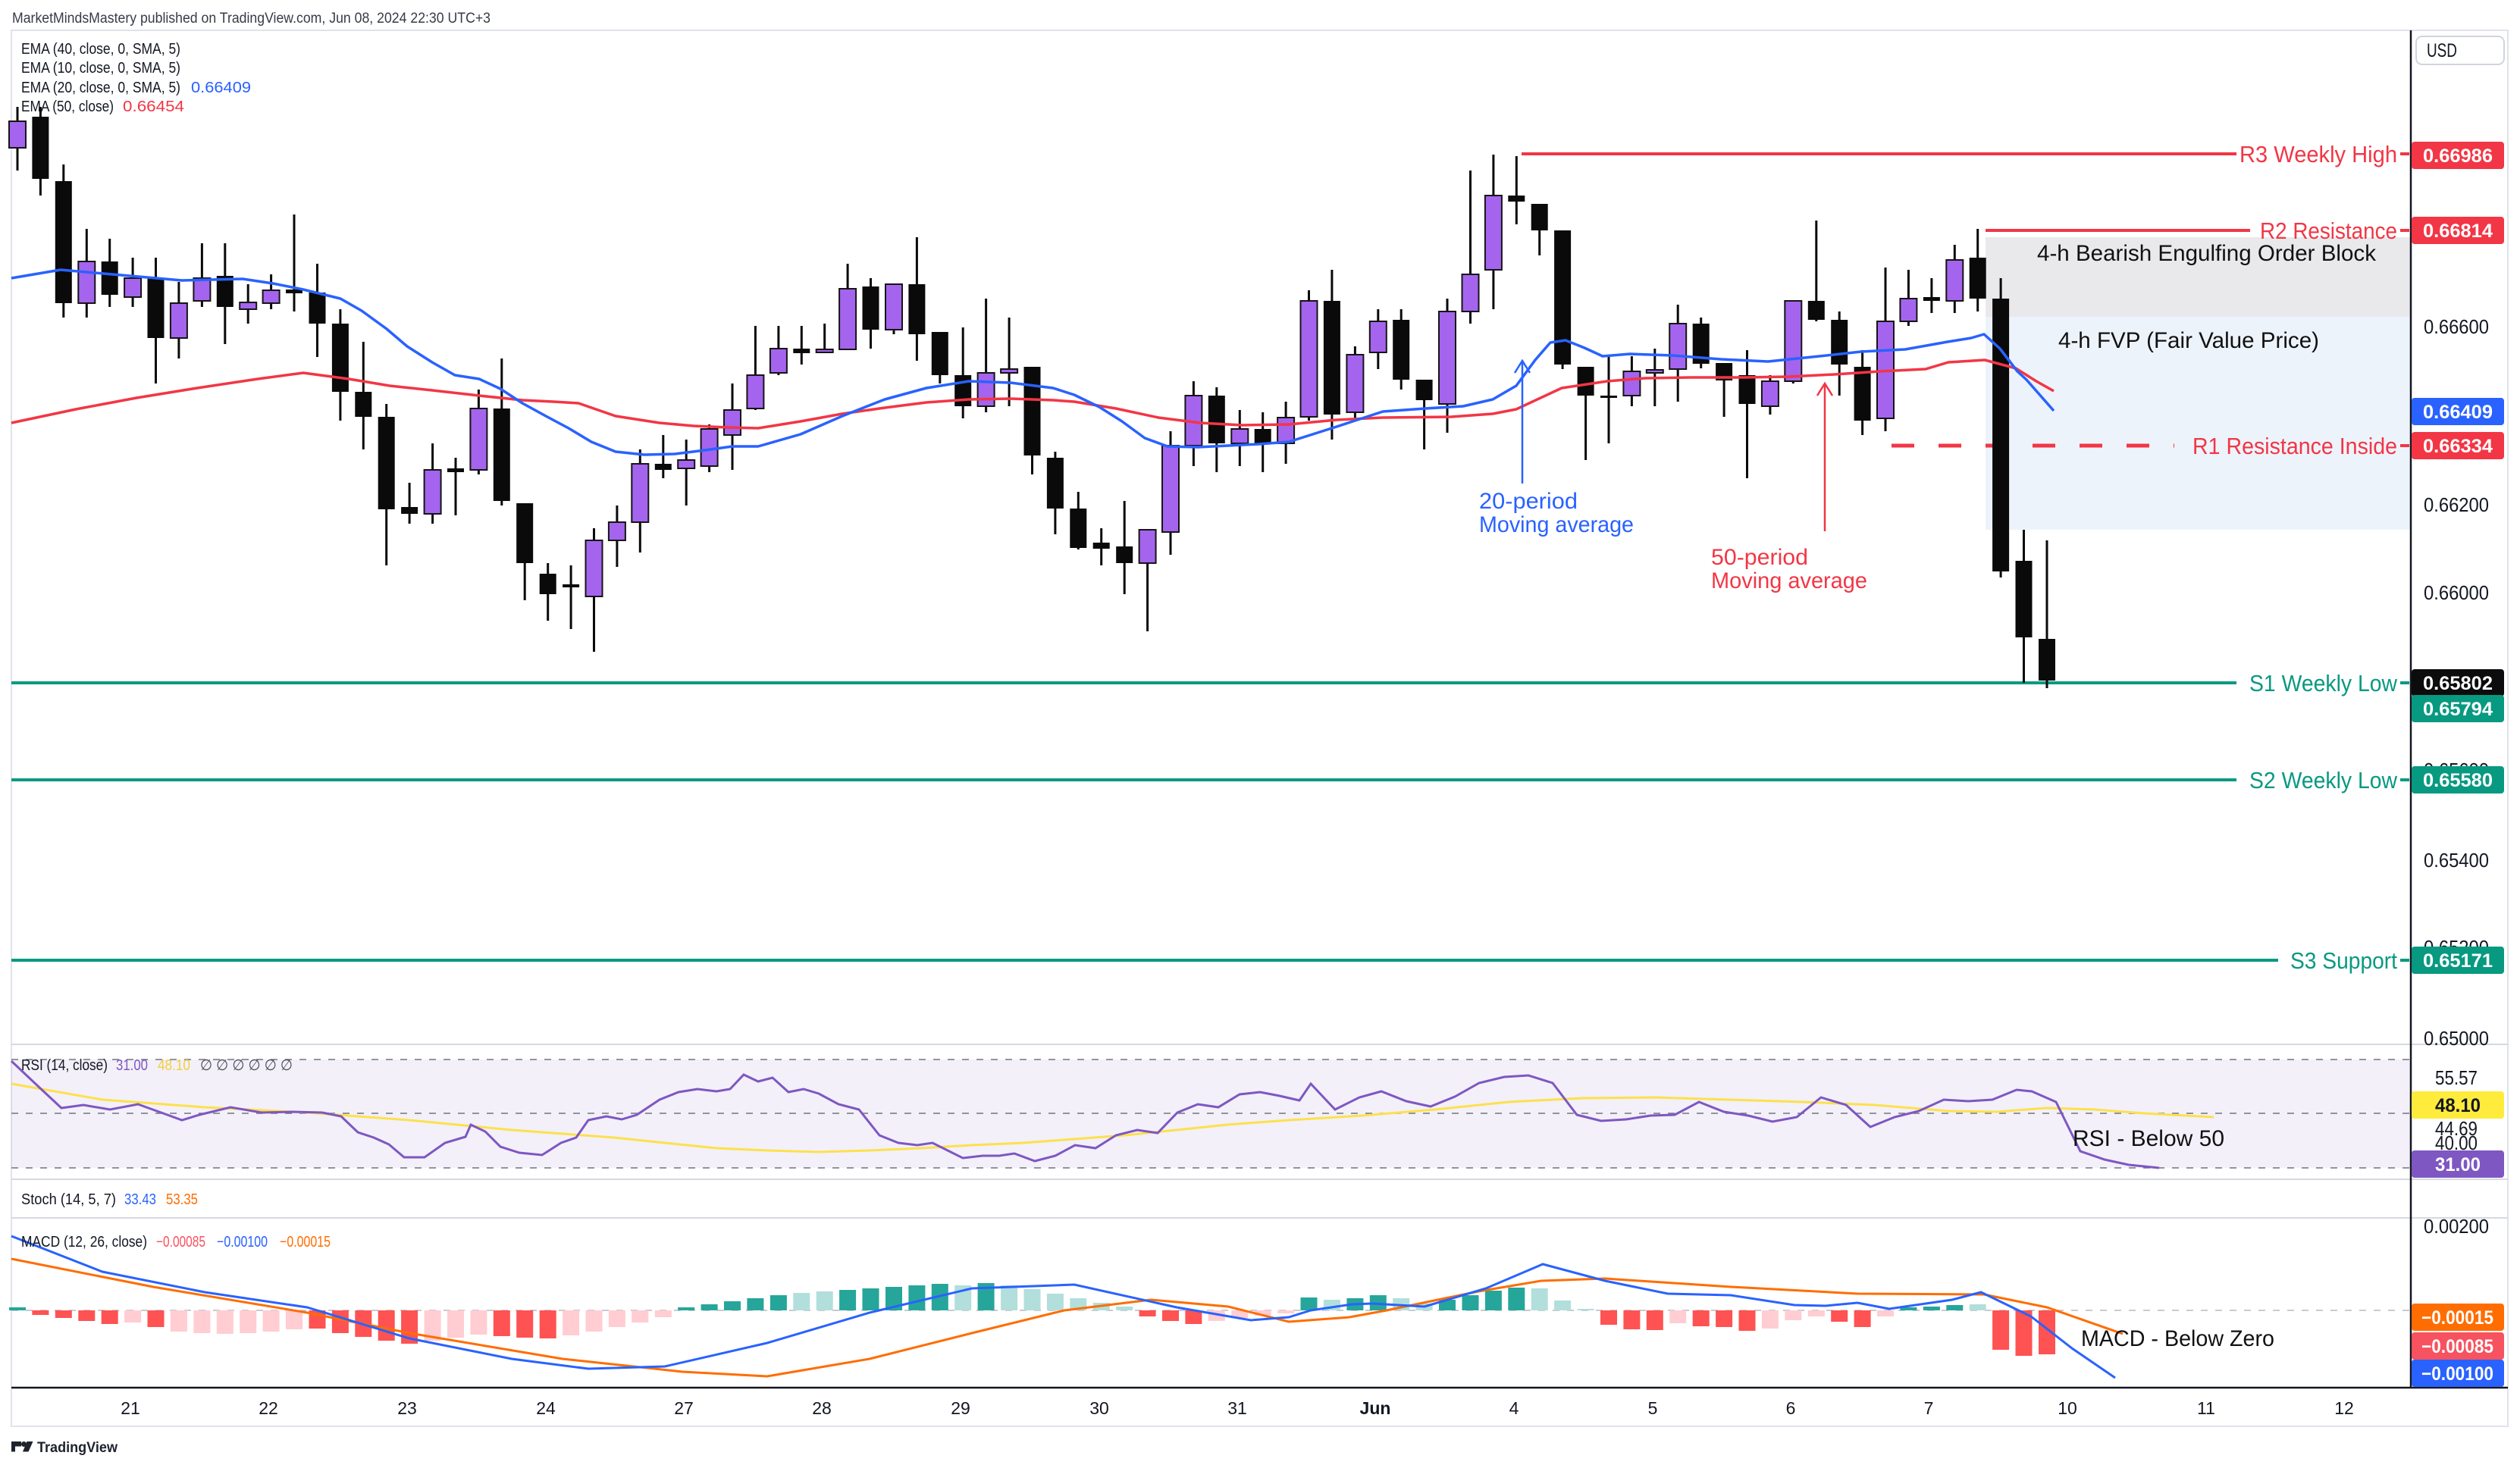  Describe the element at coordinates (130, 1408) in the screenshot. I see `svg-text: 21` at that location.